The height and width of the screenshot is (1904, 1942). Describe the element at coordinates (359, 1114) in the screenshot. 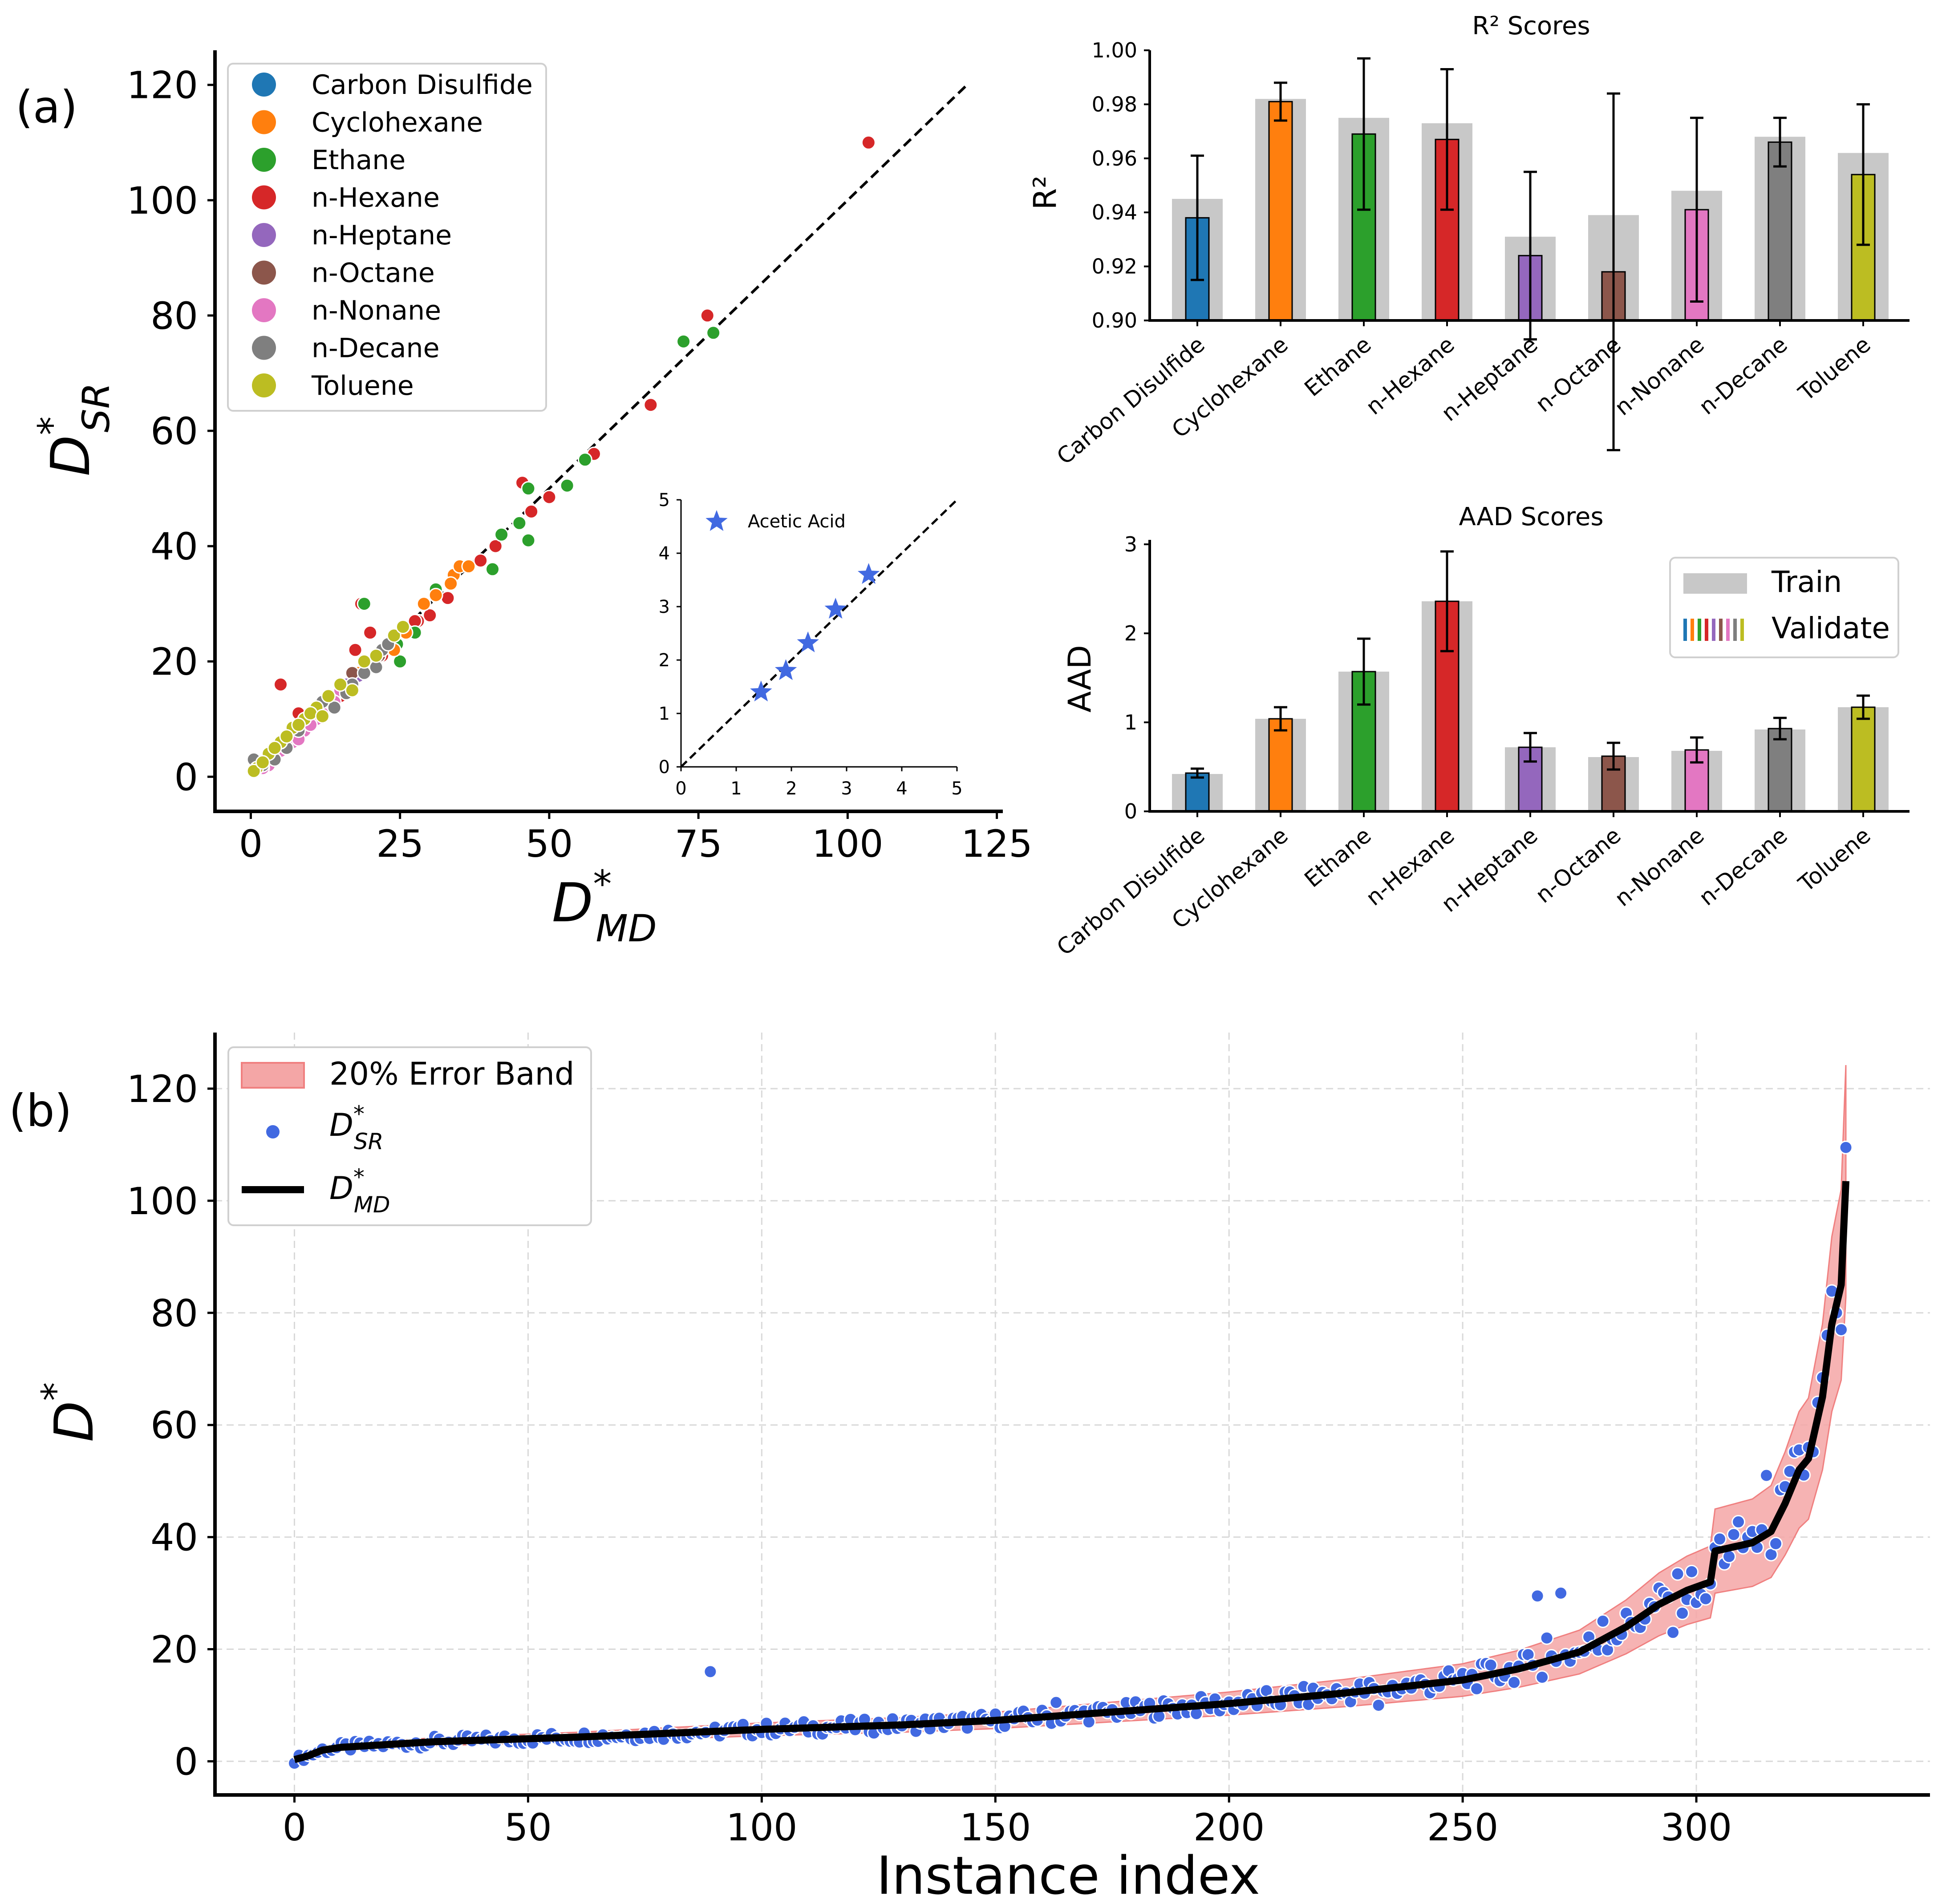

I see `instance-sr-sup: *` at that location.